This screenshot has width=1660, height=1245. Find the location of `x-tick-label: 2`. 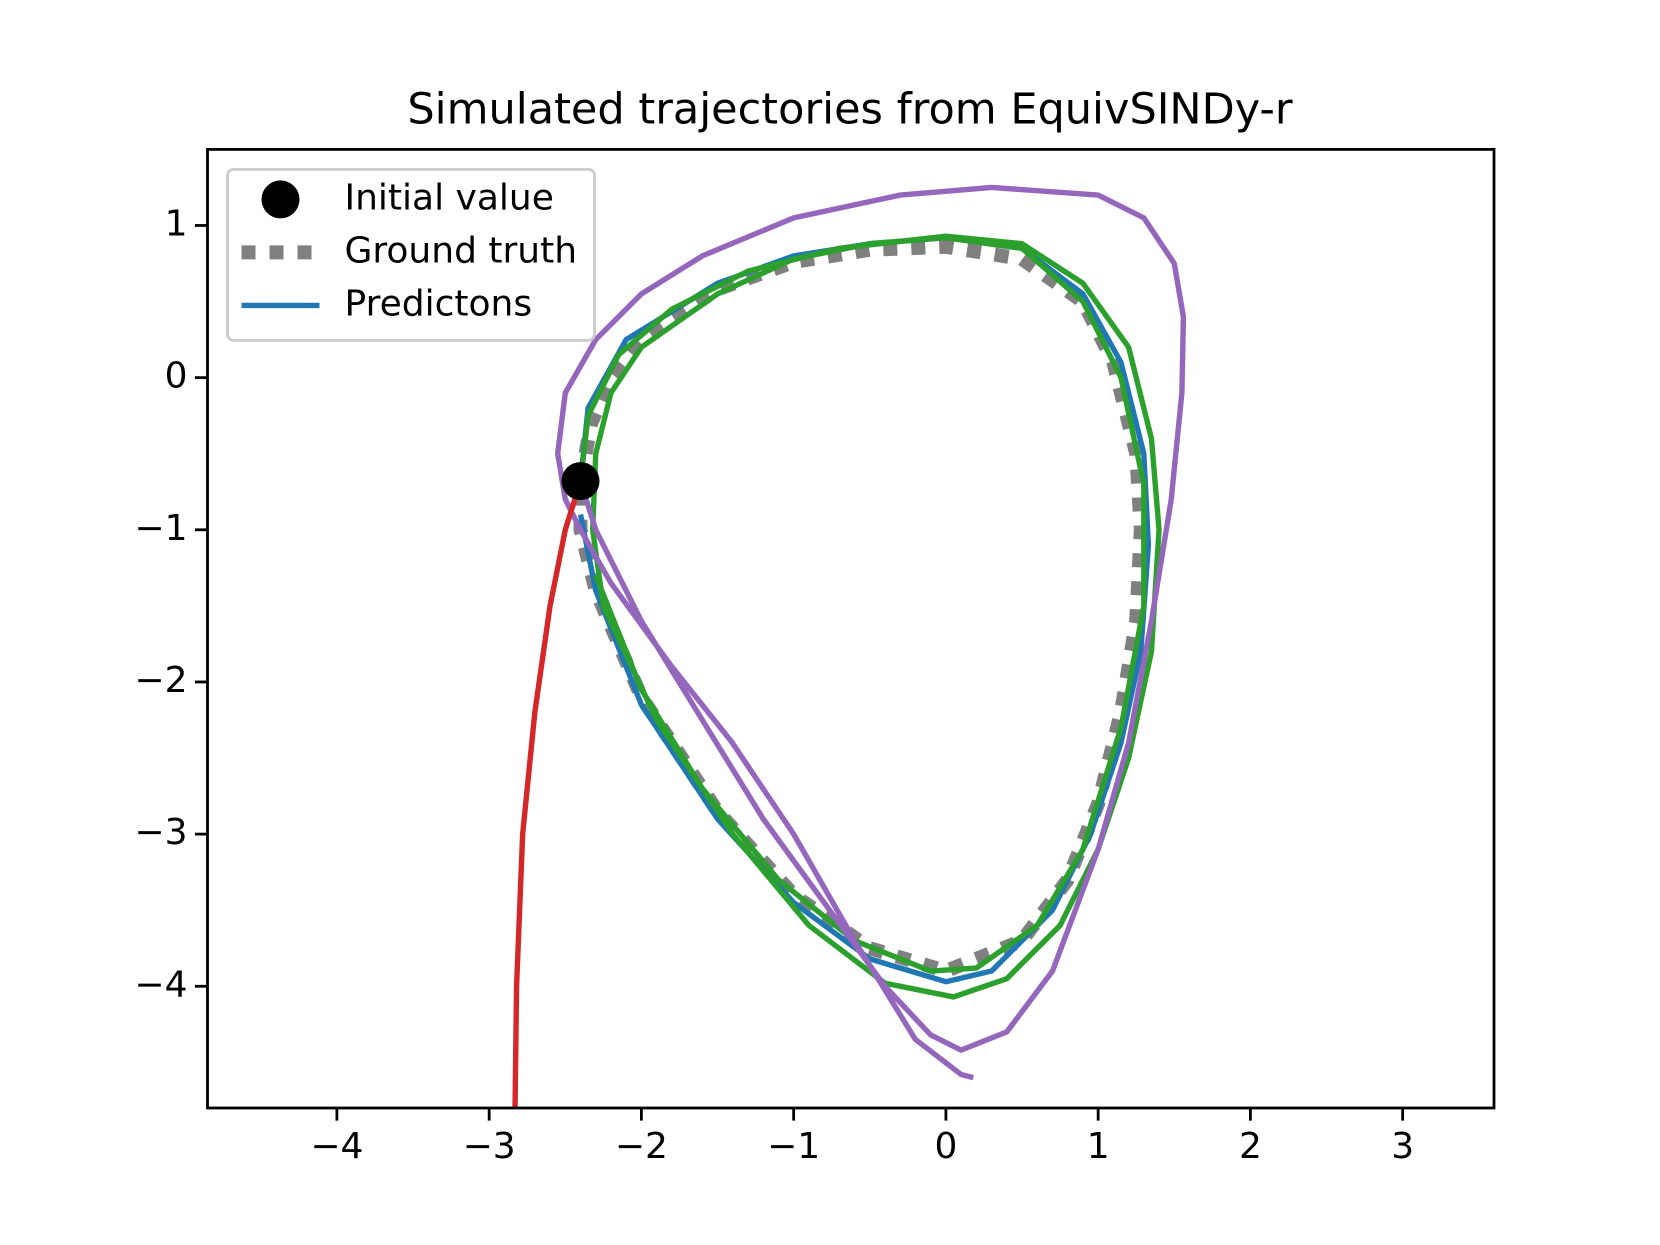

x-tick-label: 2 is located at coordinates (1250, 1146).